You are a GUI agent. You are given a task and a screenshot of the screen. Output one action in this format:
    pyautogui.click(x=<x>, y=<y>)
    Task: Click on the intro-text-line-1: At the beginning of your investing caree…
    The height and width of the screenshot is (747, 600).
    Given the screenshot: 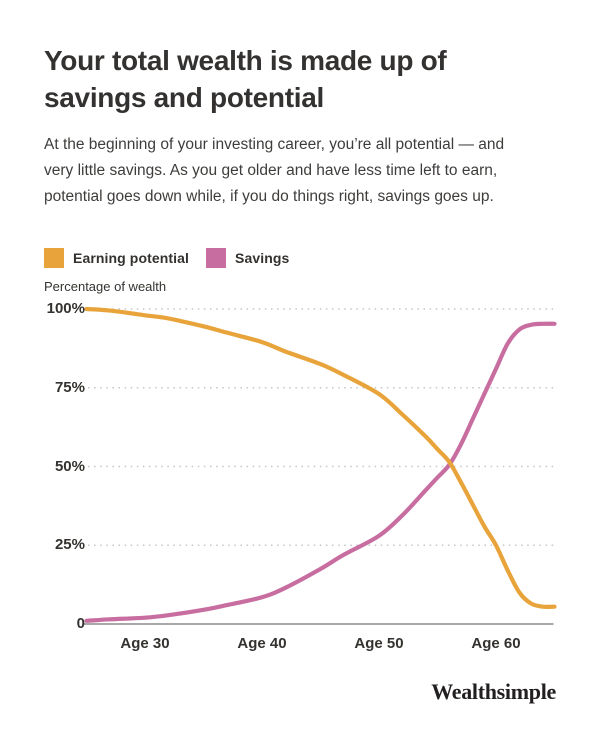 What is the action you would take?
    pyautogui.click(x=274, y=144)
    